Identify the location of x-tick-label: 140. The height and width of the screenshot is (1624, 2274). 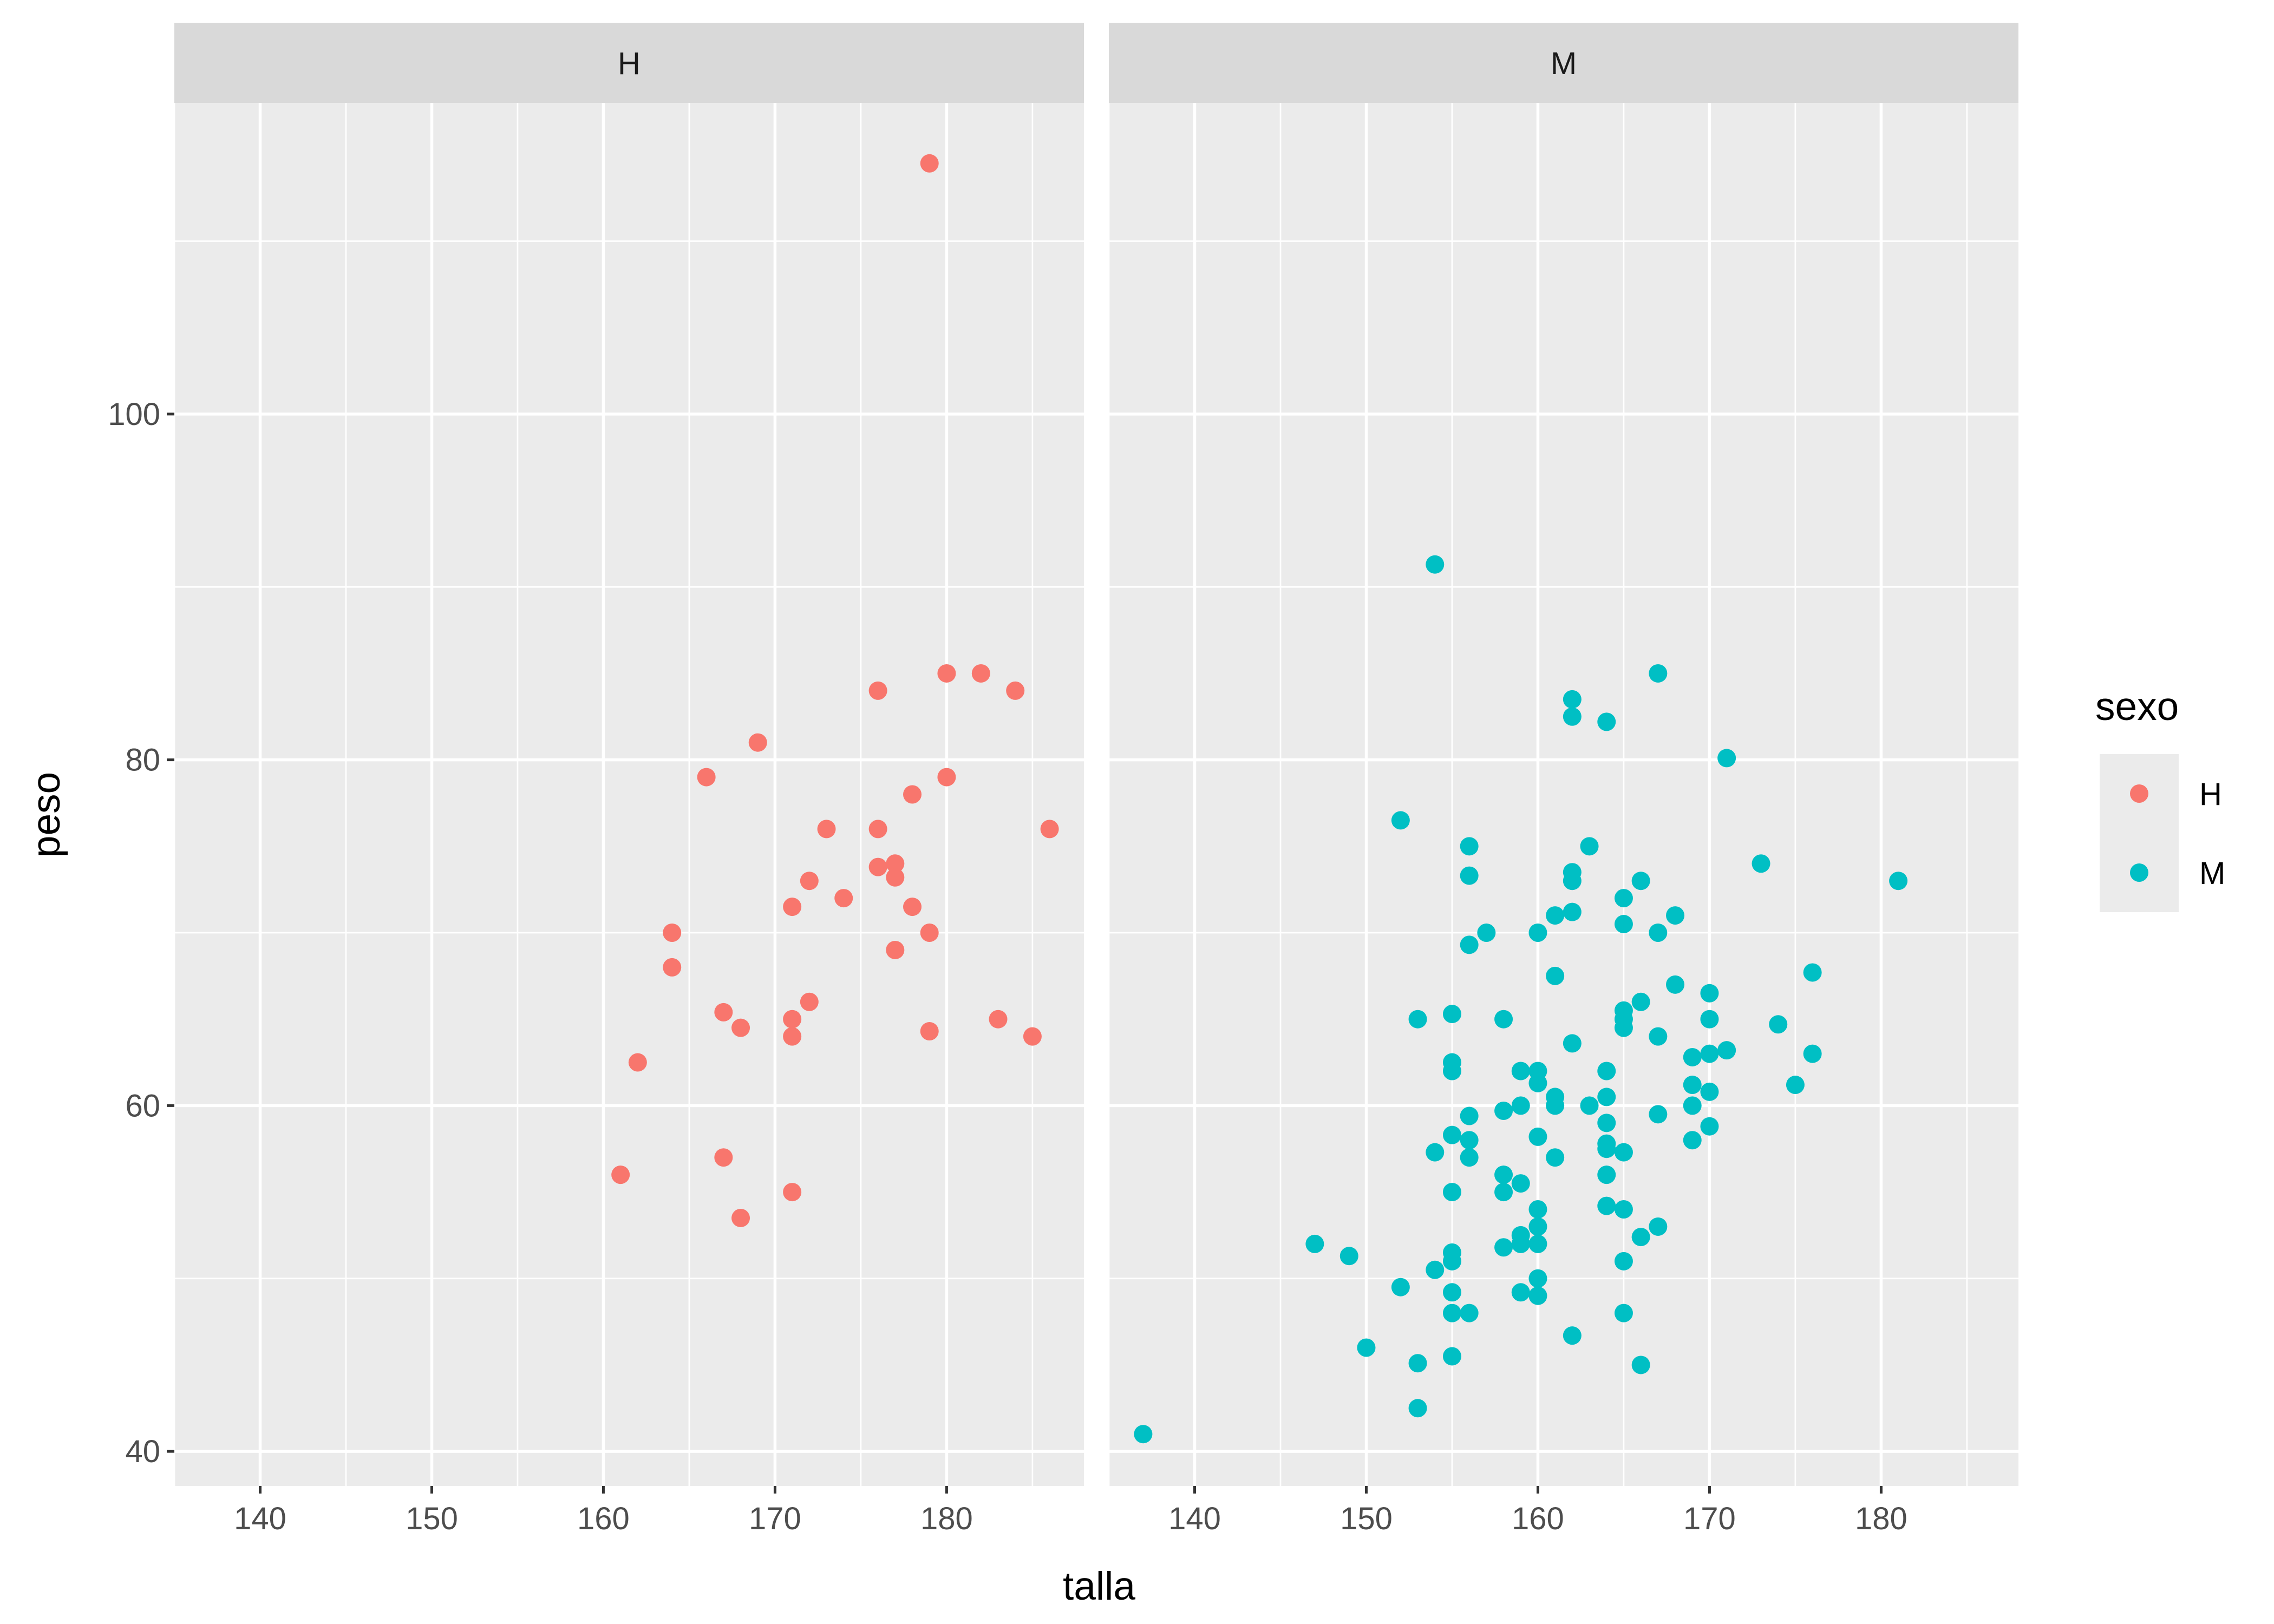
(260, 1519).